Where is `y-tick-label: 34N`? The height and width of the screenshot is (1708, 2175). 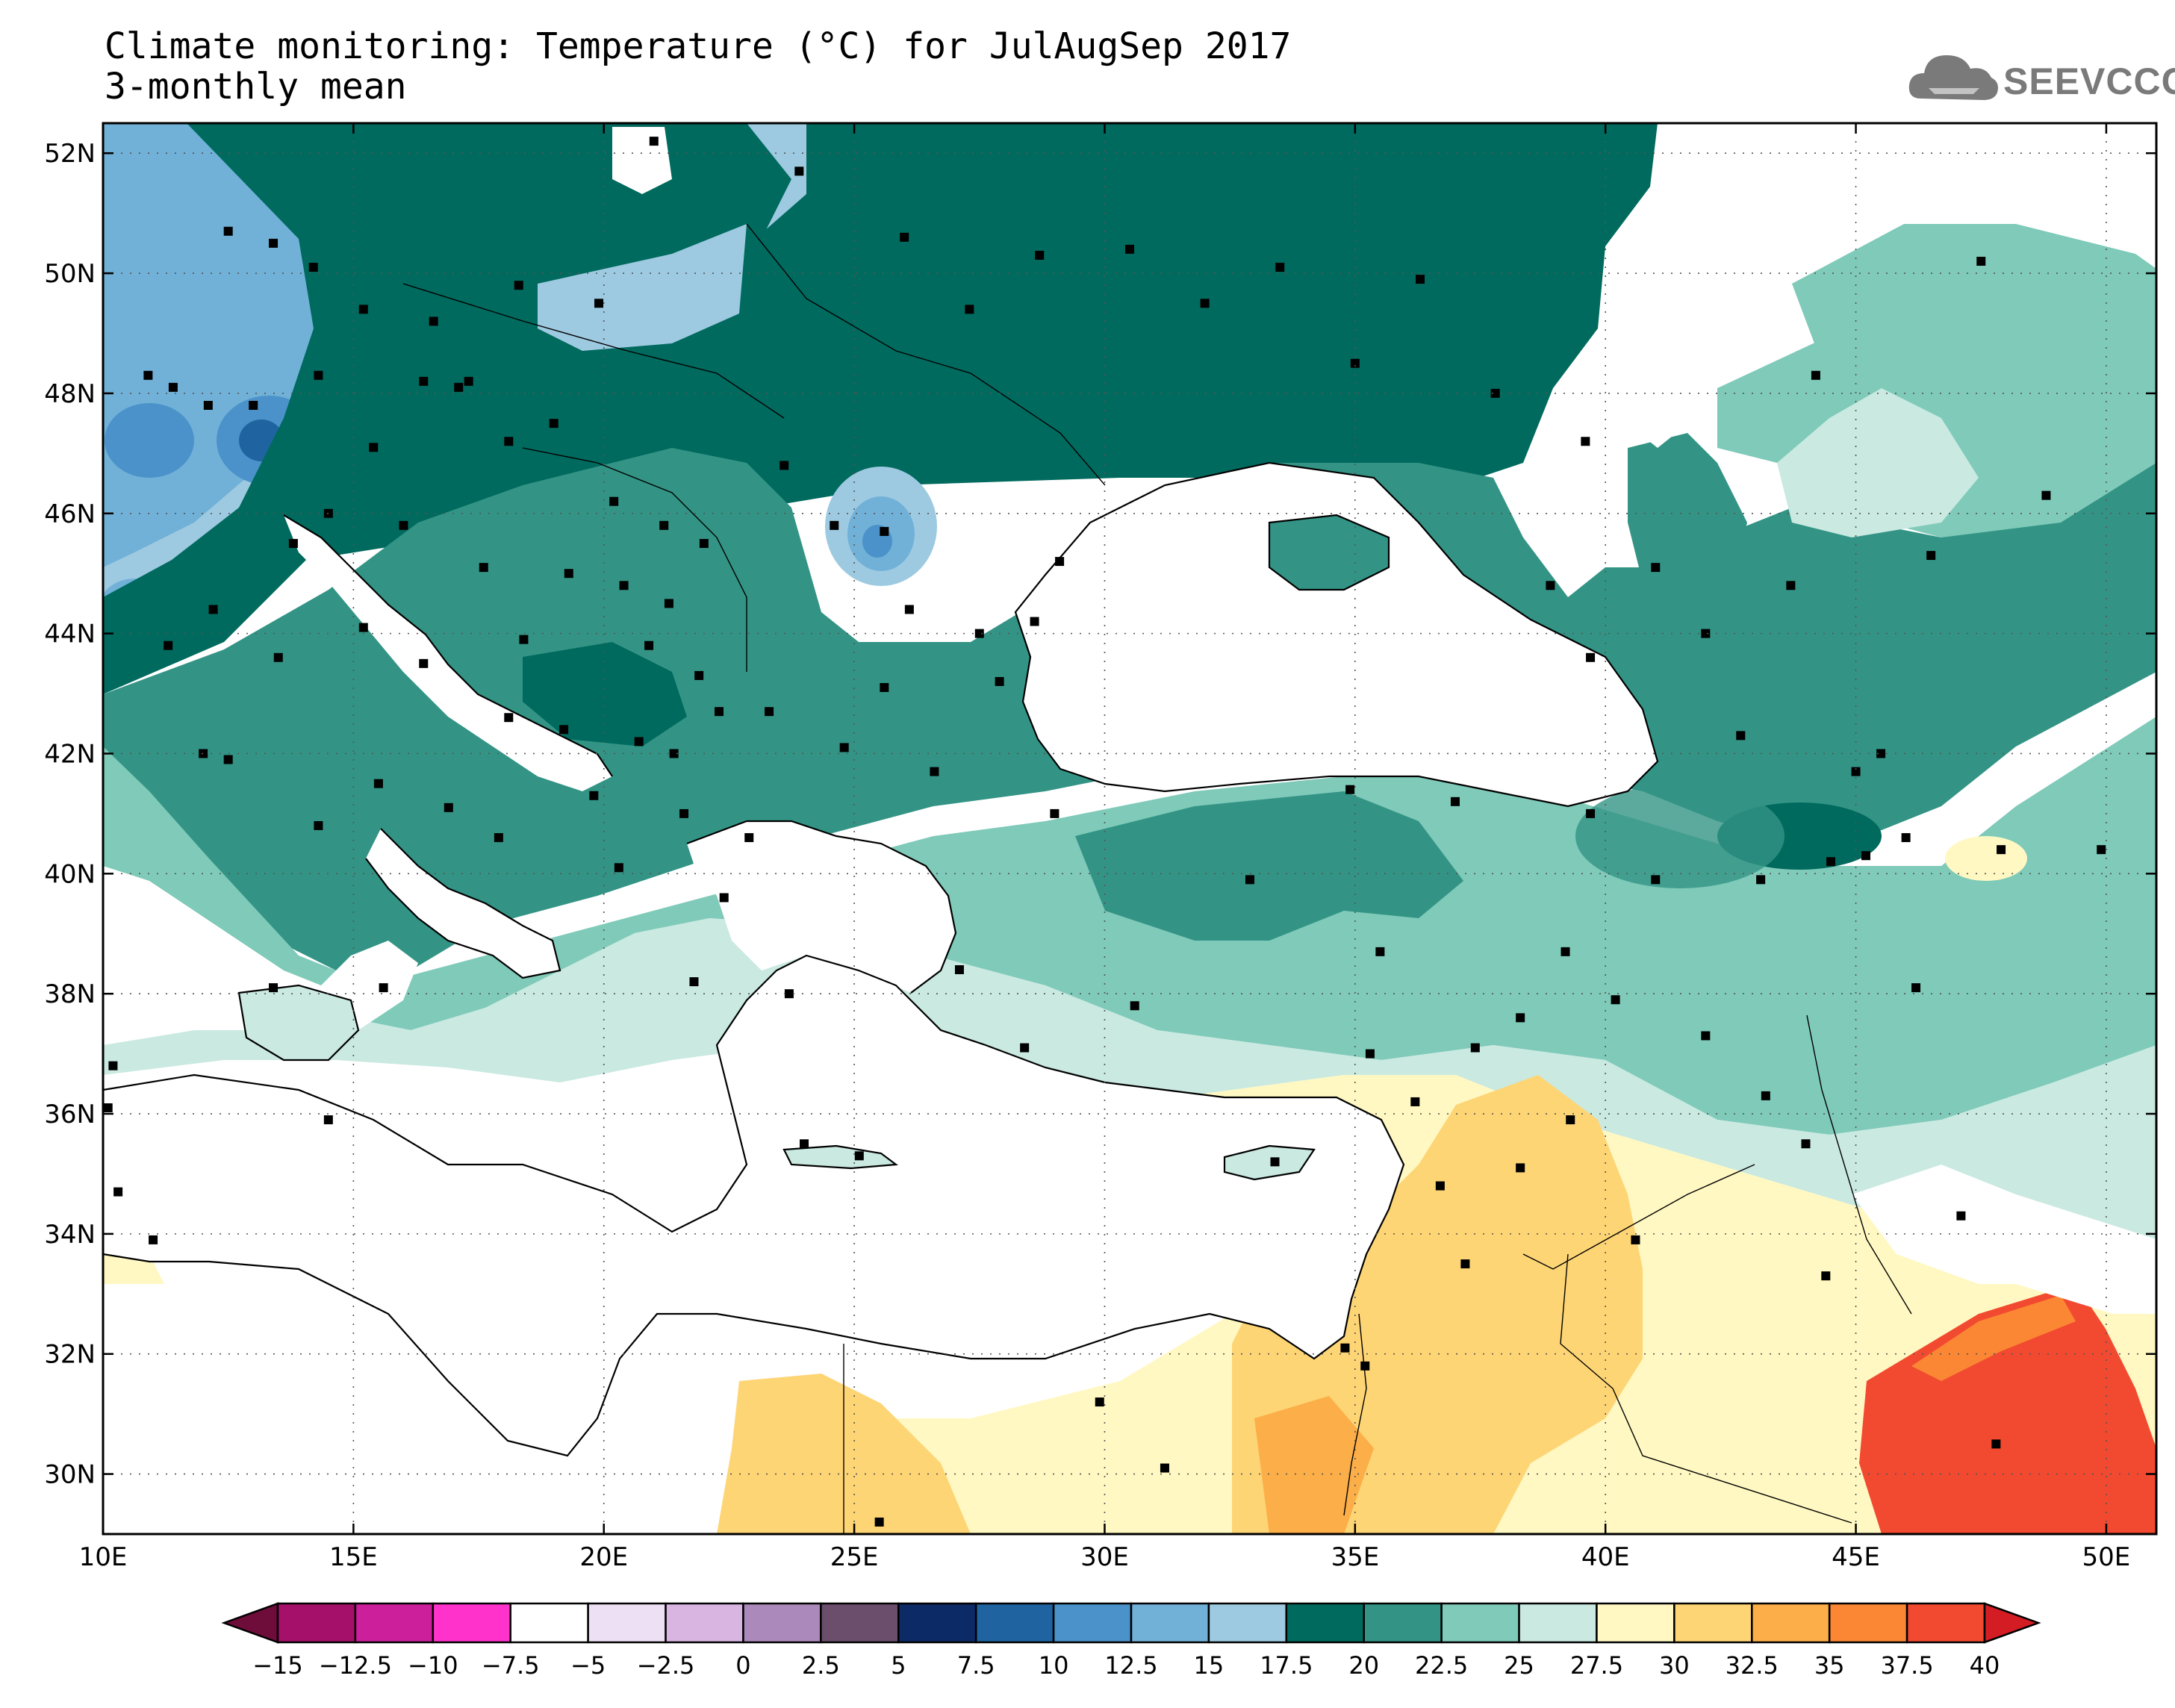
y-tick-label: 34N is located at coordinates (70, 1235).